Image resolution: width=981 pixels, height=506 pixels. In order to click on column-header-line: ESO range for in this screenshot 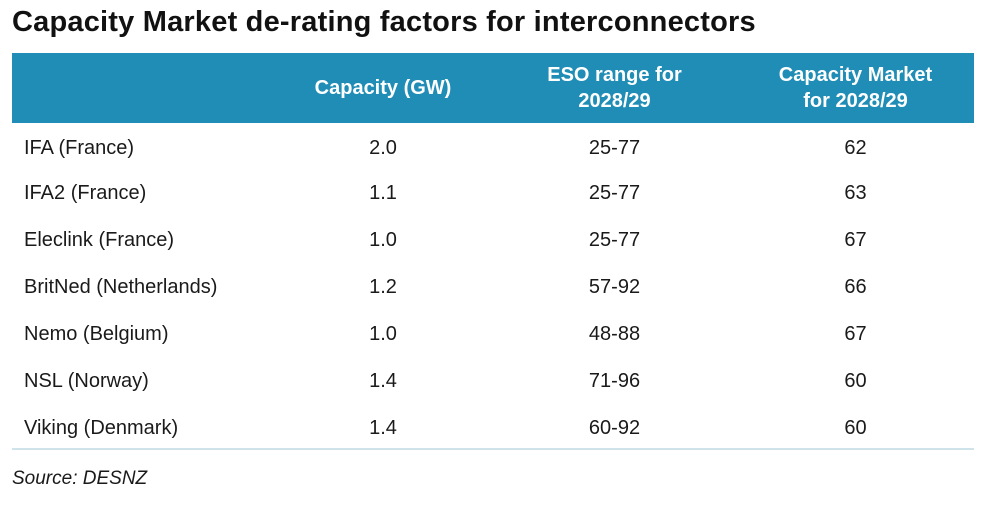, I will do `click(614, 75)`.